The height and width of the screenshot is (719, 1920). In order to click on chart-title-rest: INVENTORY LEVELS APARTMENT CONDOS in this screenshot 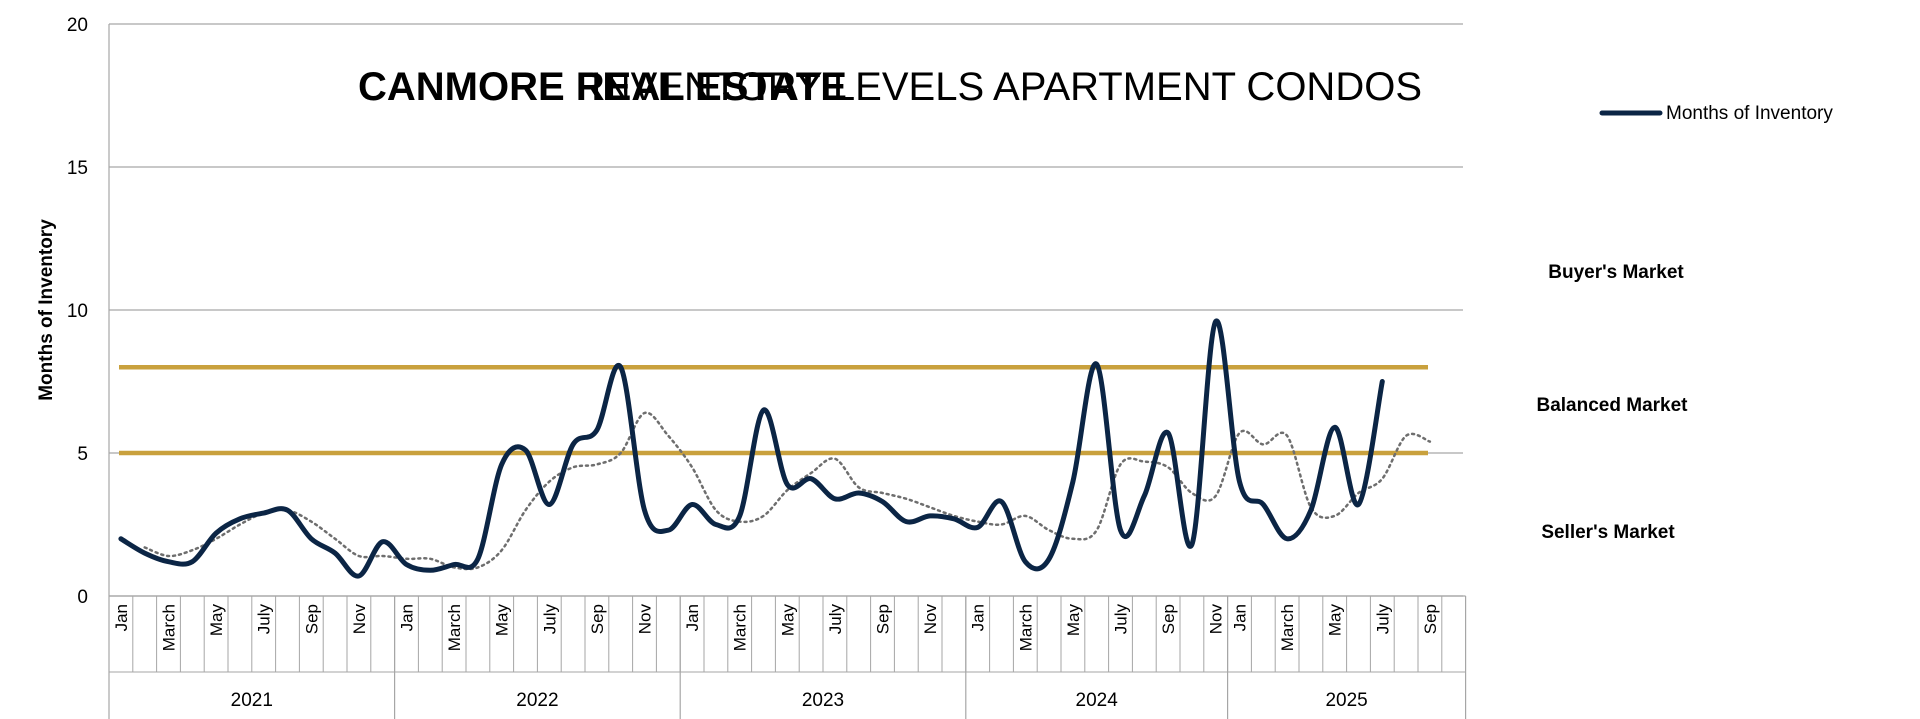, I will do `click(1006, 87)`.